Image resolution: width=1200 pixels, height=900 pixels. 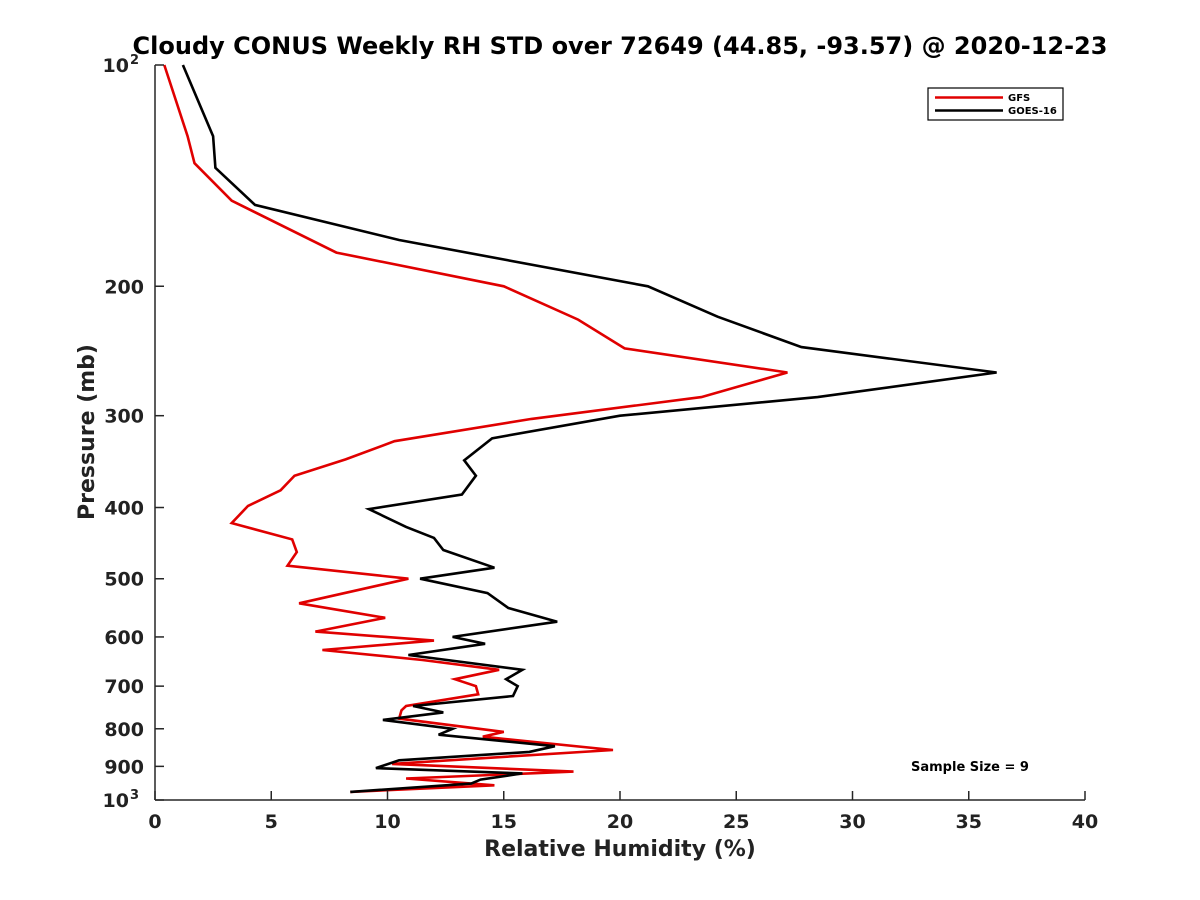 What do you see at coordinates (124, 687) in the screenshot?
I see `y-tick-label: 700` at bounding box center [124, 687].